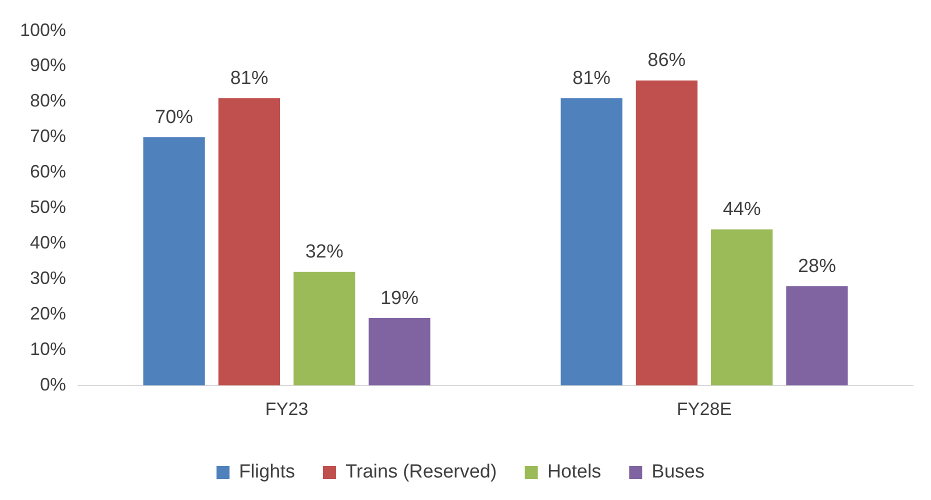 Image resolution: width=931 pixels, height=500 pixels. I want to click on data-label: 28%, so click(817, 266).